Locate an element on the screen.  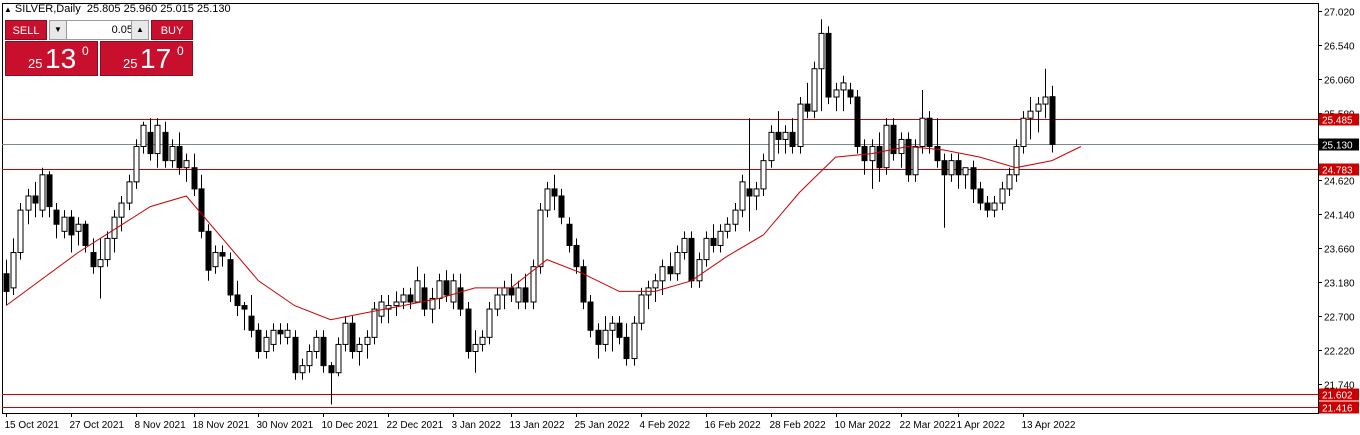
current-price-label: 25.130 is located at coordinates (1337, 146).